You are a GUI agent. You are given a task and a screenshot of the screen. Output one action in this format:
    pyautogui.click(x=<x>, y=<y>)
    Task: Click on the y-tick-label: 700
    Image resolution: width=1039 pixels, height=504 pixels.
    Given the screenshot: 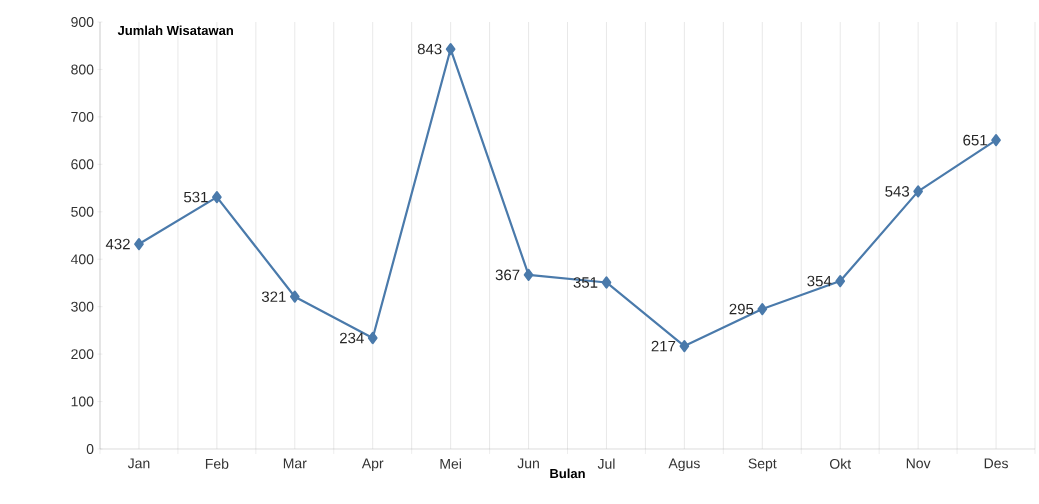 What is the action you would take?
    pyautogui.click(x=82, y=116)
    